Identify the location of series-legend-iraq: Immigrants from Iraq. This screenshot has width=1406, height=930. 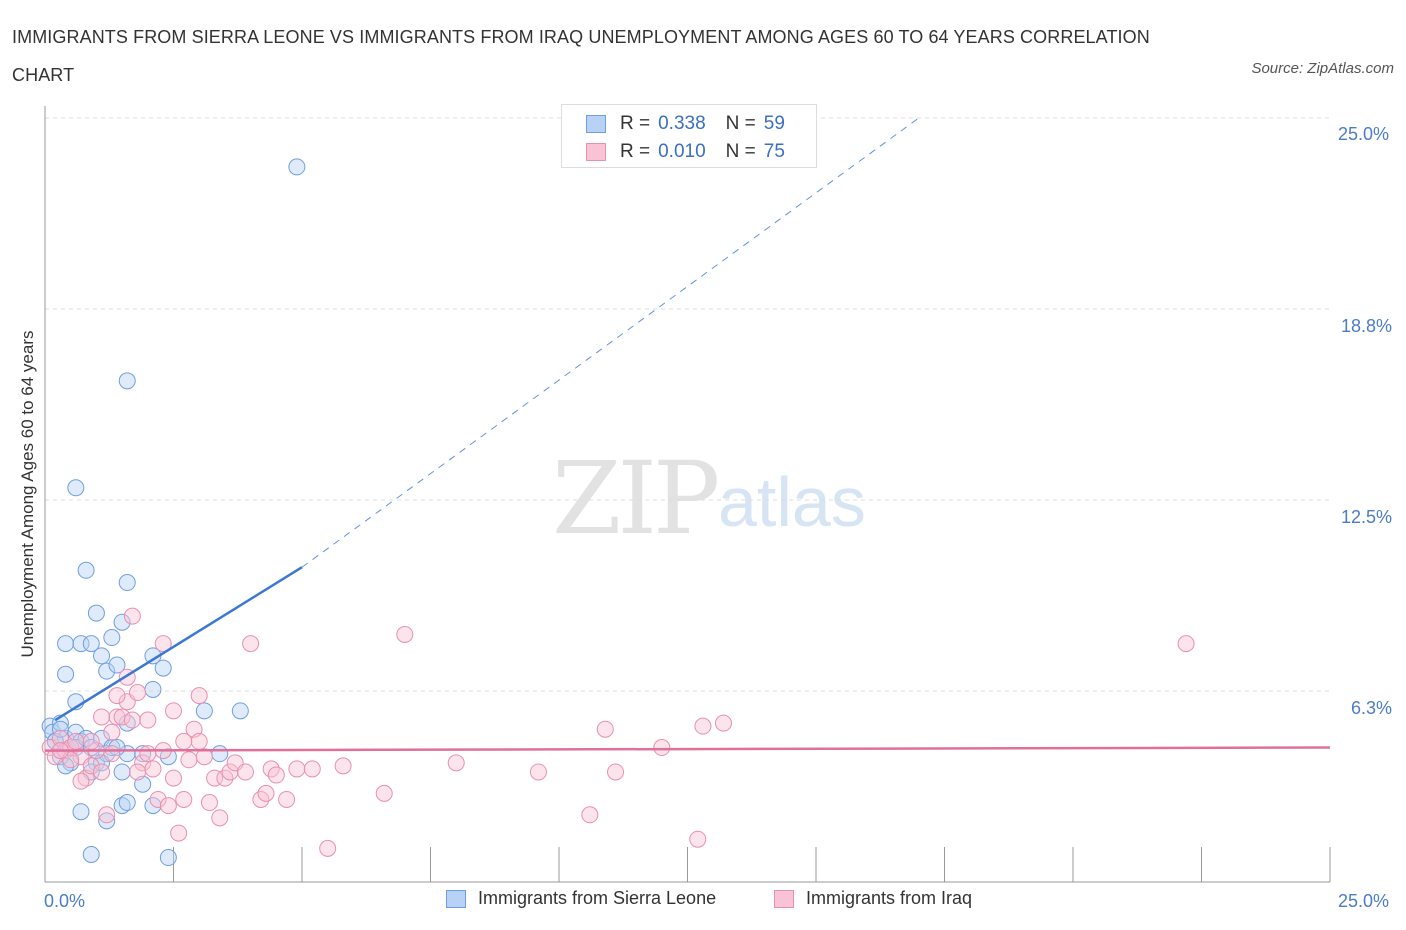
(873, 898).